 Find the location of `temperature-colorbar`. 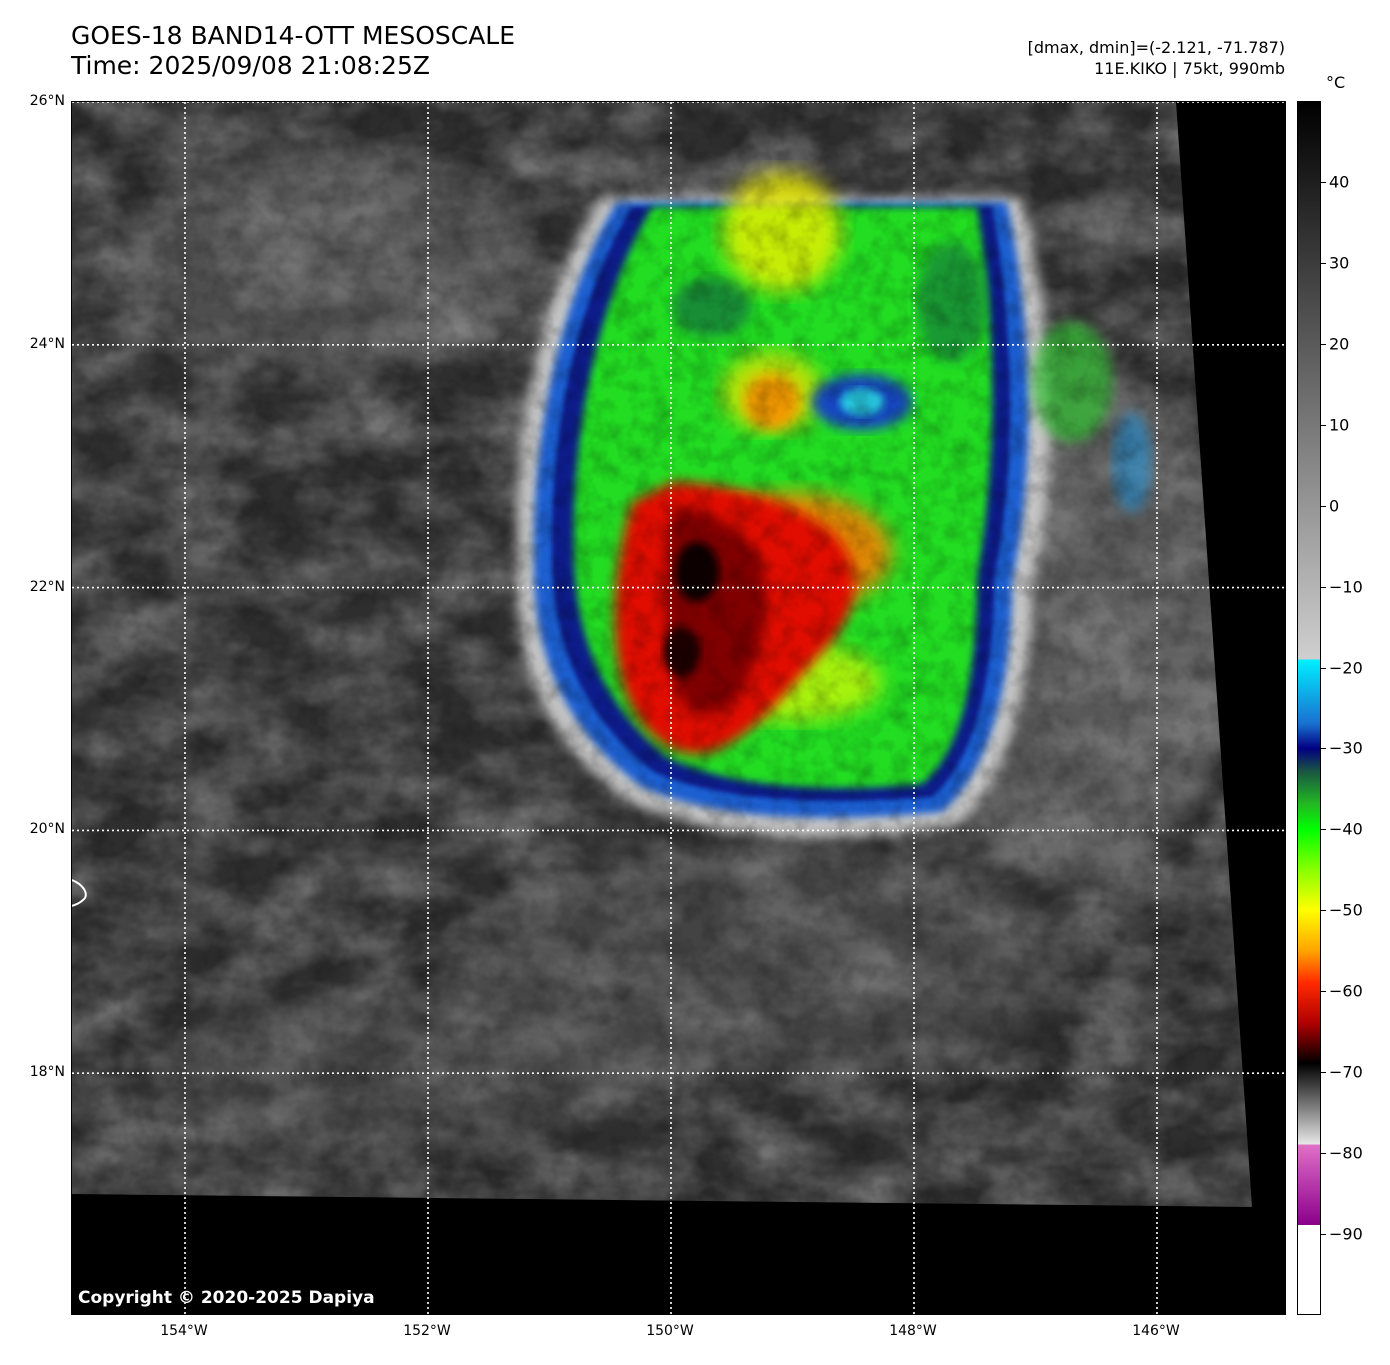

temperature-colorbar is located at coordinates (1309, 708).